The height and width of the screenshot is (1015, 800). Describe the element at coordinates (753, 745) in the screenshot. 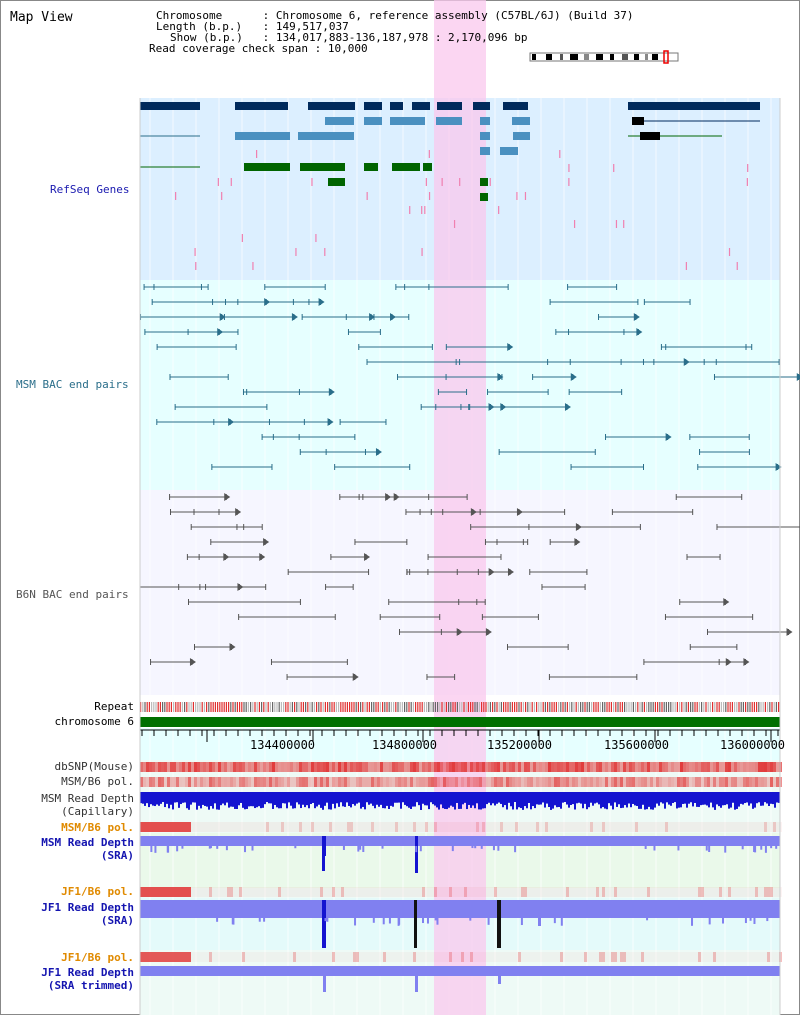

I see `ruler-tick-label: 136000000` at that location.